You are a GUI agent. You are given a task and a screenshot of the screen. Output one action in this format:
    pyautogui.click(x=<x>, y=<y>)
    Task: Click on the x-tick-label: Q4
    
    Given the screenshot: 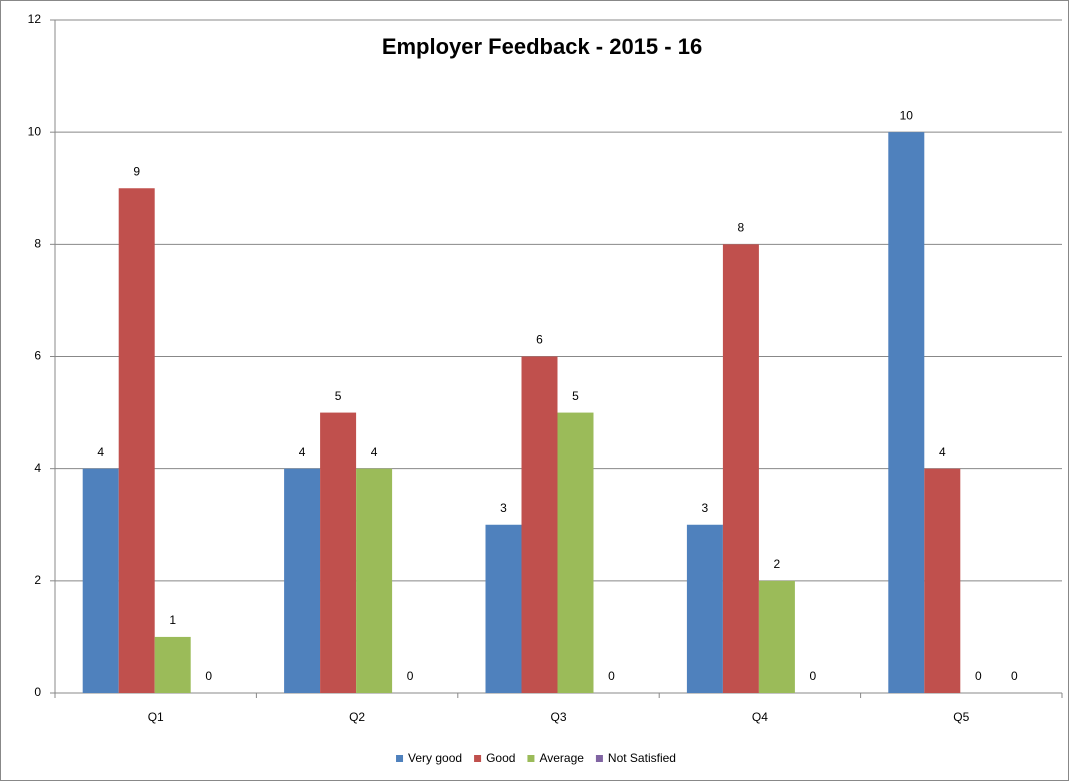 What is the action you would take?
    pyautogui.click(x=760, y=717)
    